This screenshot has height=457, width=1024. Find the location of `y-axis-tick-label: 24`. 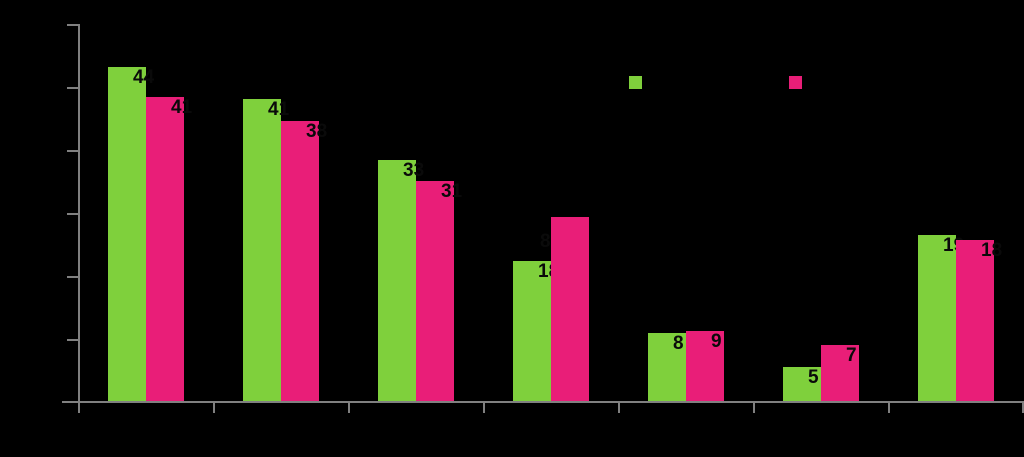

y-axis-tick-label: 24 is located at coordinates (49, 213).